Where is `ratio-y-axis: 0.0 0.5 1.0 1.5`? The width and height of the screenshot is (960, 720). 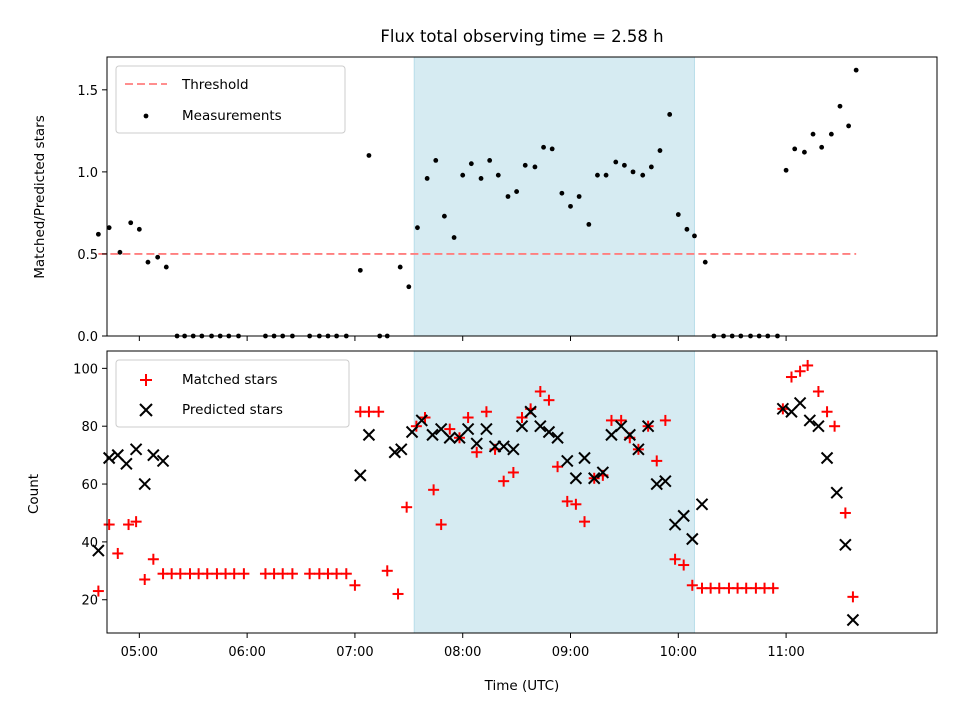
ratio-y-axis: 0.0 0.5 1.0 1.5 is located at coordinates (92, 214).